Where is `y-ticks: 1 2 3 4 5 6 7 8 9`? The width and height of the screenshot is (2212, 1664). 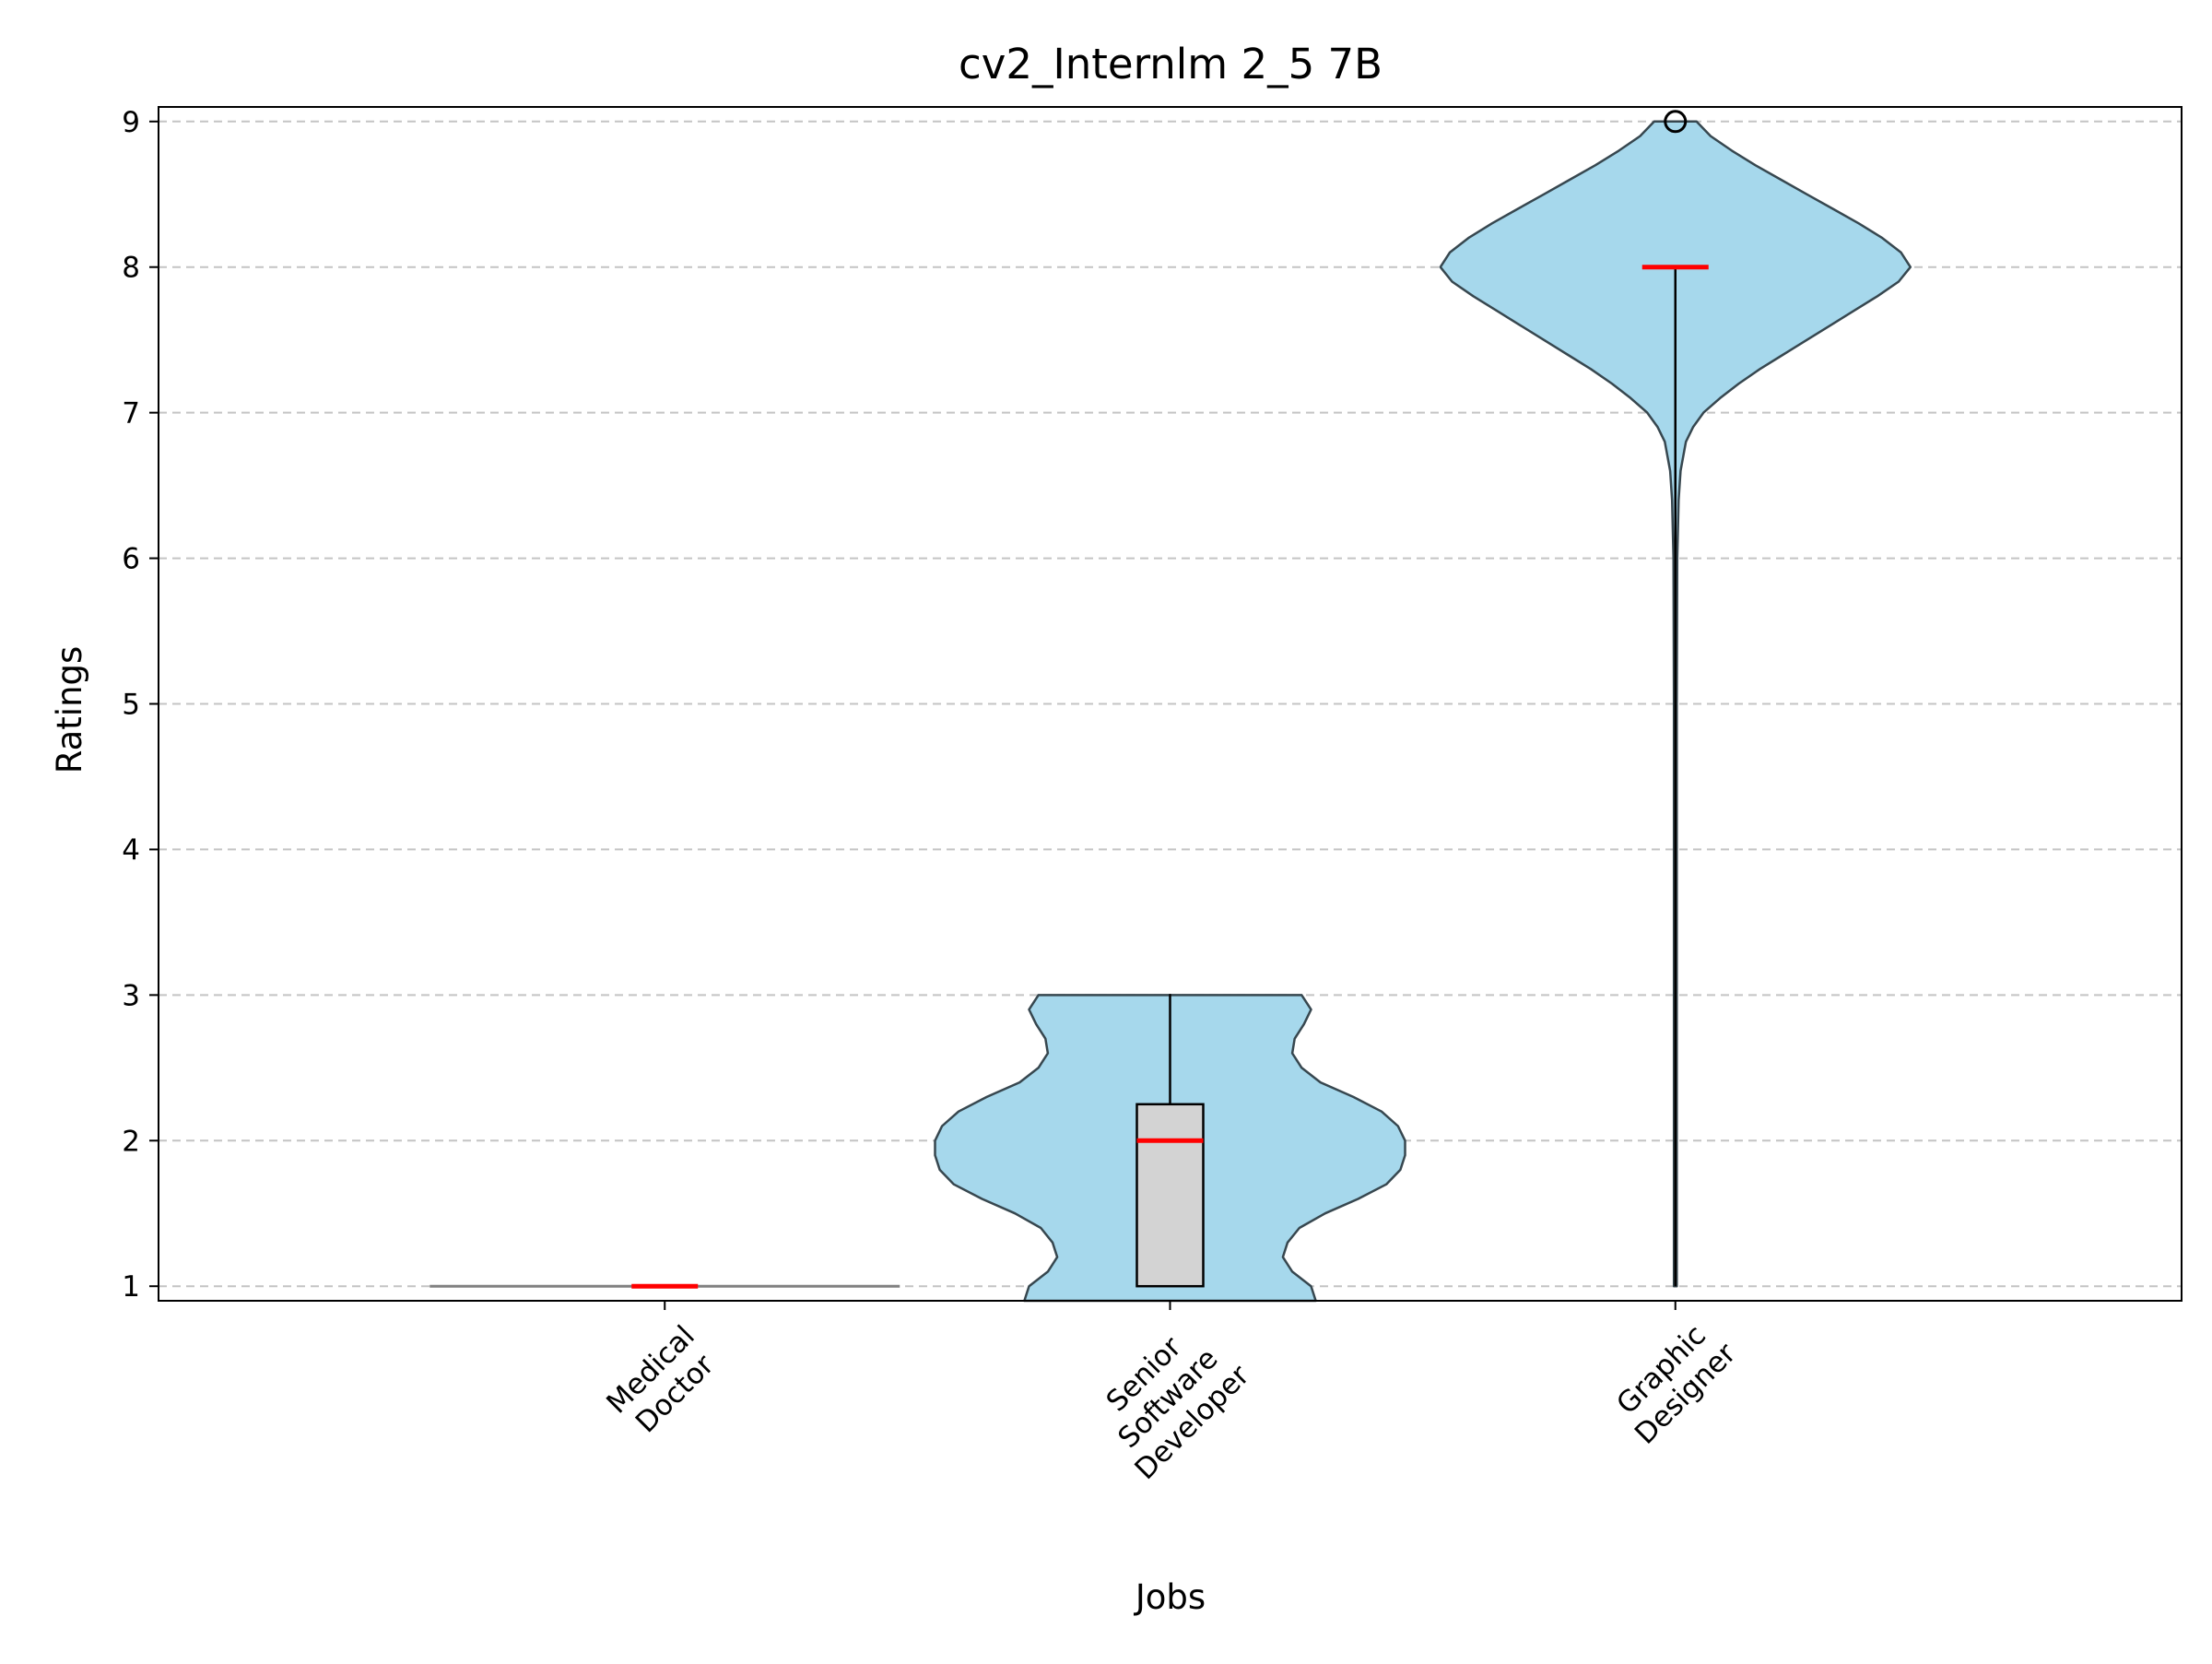
y-ticks: 1 2 3 4 5 6 7 8 9 is located at coordinates (140, 705).